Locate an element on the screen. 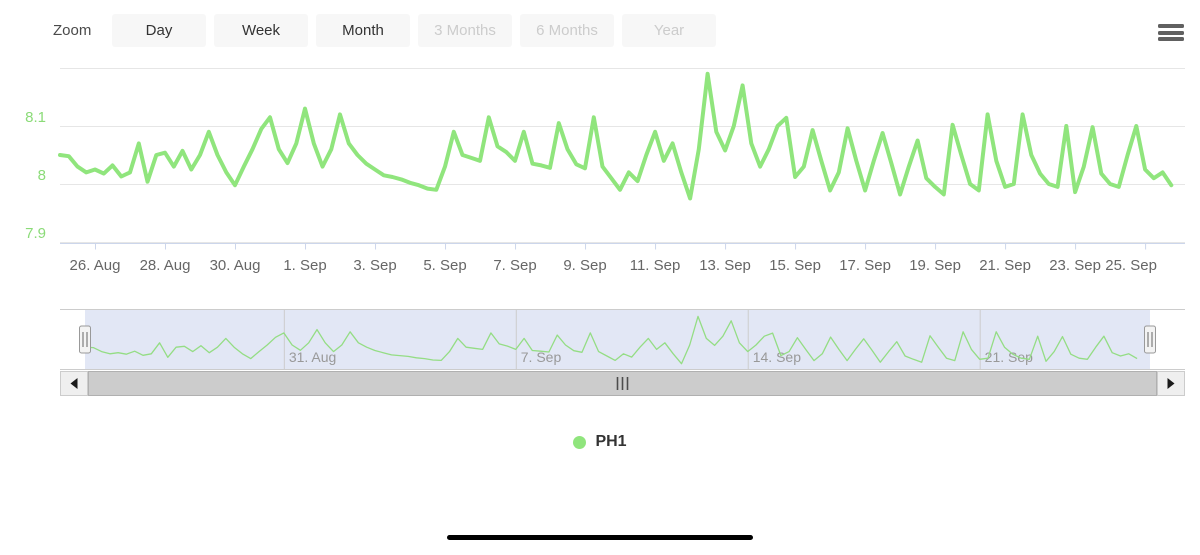  x-axis-label: 30. Aug is located at coordinates (235, 265).